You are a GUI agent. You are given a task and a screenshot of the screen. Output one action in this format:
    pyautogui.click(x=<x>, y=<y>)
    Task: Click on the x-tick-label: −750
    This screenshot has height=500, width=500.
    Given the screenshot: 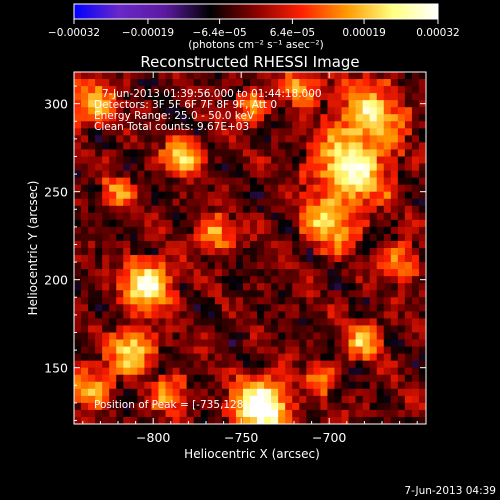 What is the action you would take?
    pyautogui.click(x=241, y=437)
    